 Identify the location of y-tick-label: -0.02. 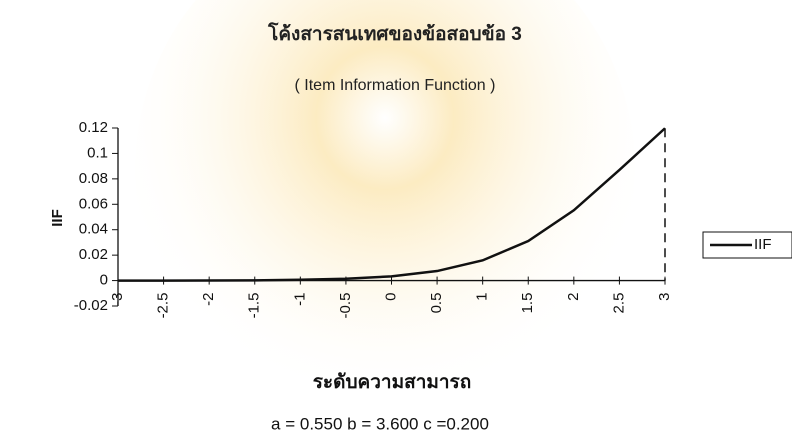
(91, 305).